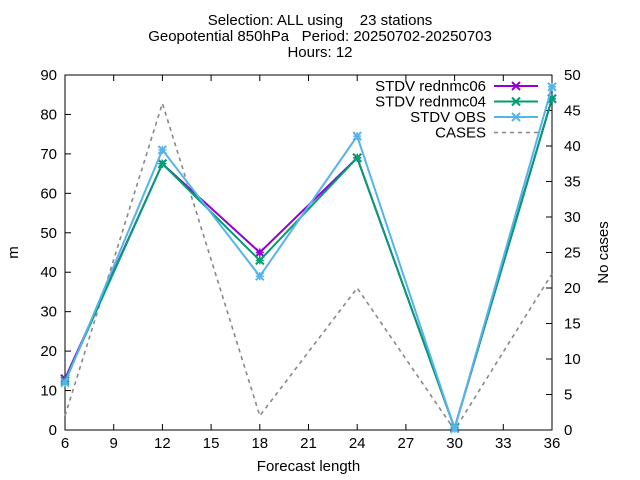 The height and width of the screenshot is (480, 640). What do you see at coordinates (448, 117) in the screenshot?
I see `legend-label: STDV OBS` at bounding box center [448, 117].